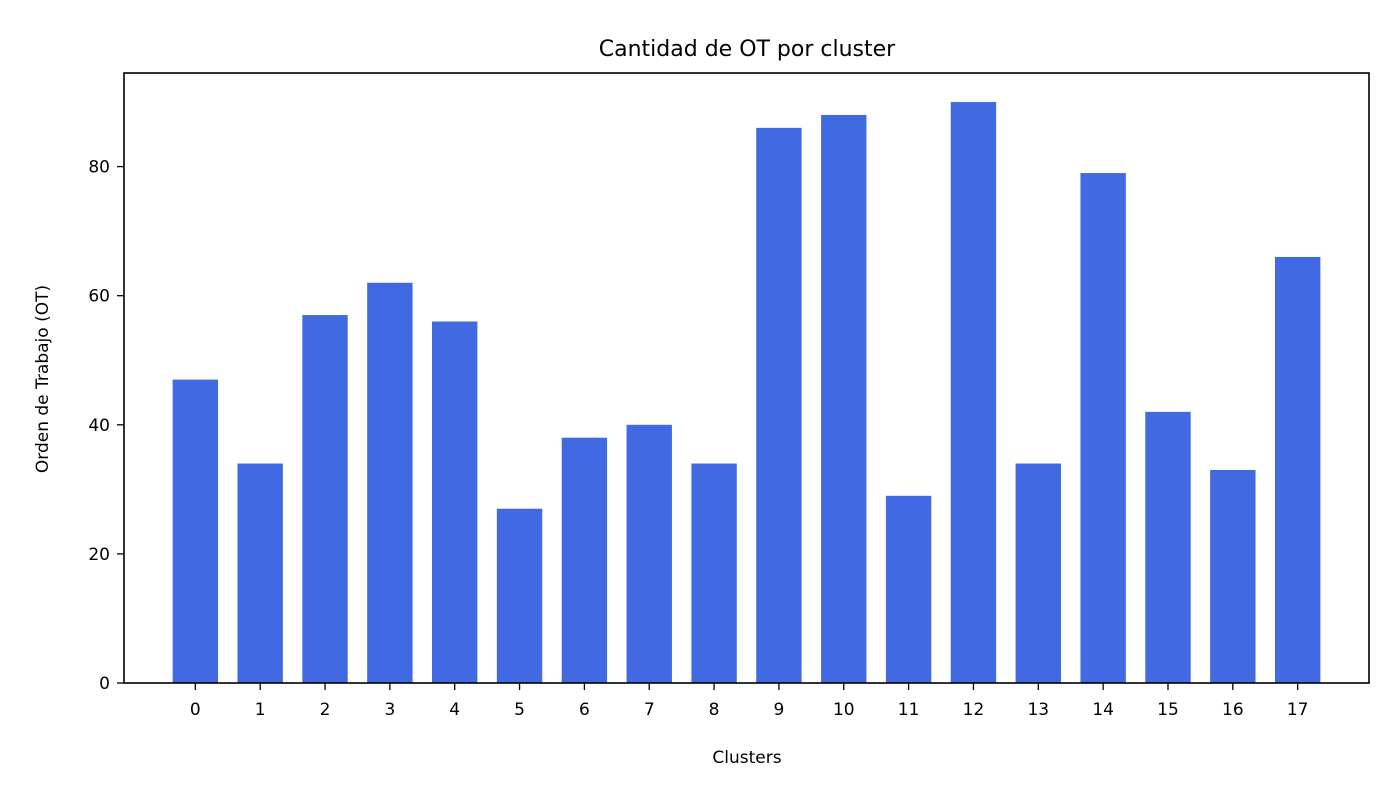  I want to click on x-tick-label: 11, so click(909, 710).